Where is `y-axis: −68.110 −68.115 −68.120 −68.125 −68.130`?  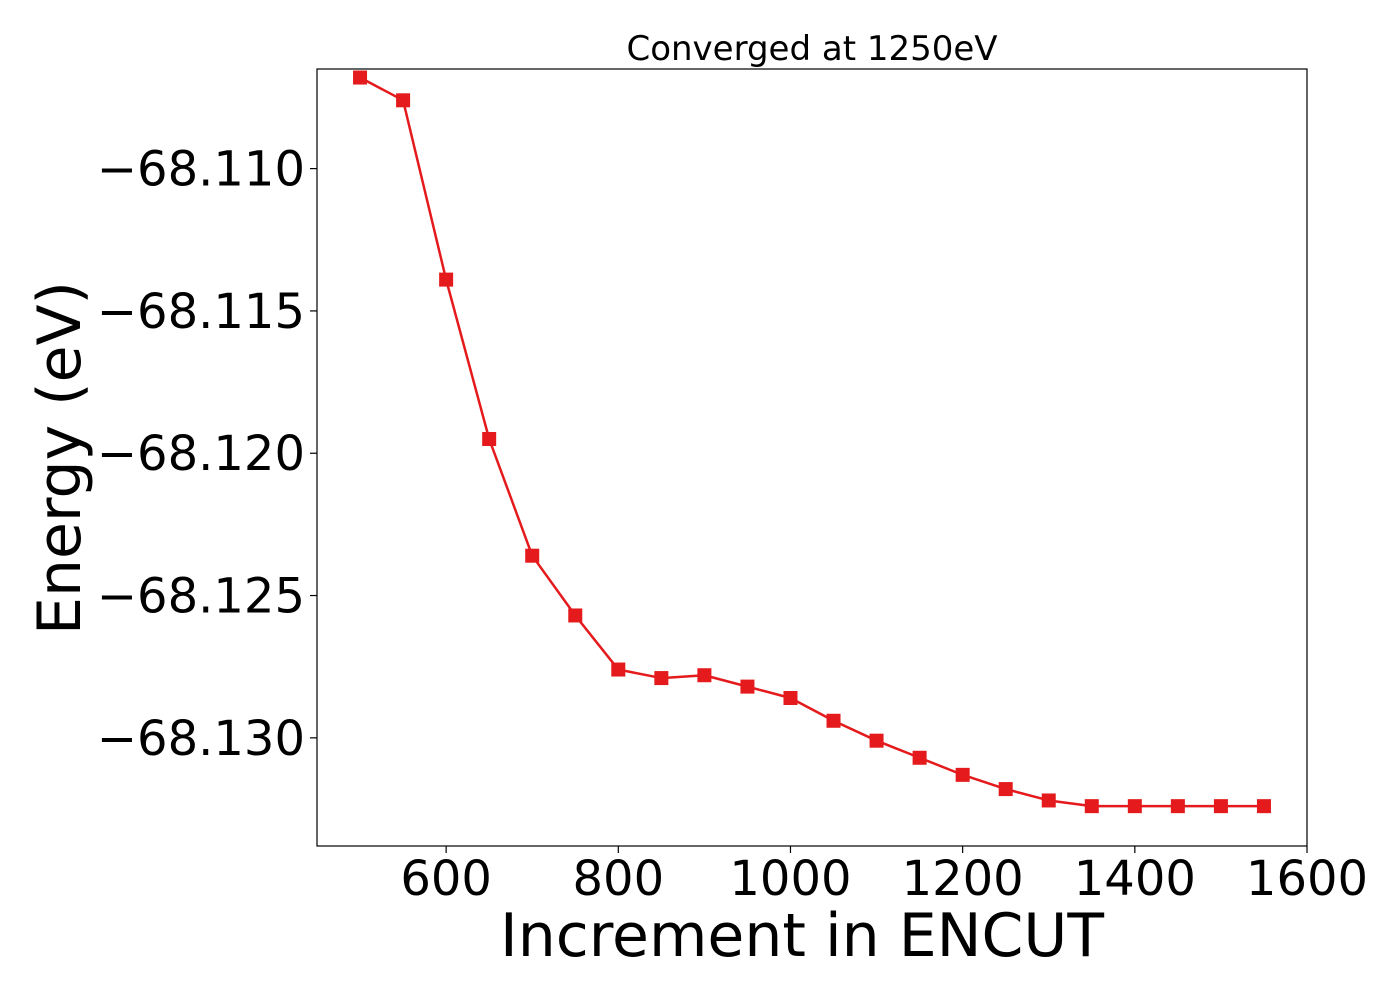
y-axis: −68.110 −68.115 −68.120 −68.125 −68.130 is located at coordinates (207, 454).